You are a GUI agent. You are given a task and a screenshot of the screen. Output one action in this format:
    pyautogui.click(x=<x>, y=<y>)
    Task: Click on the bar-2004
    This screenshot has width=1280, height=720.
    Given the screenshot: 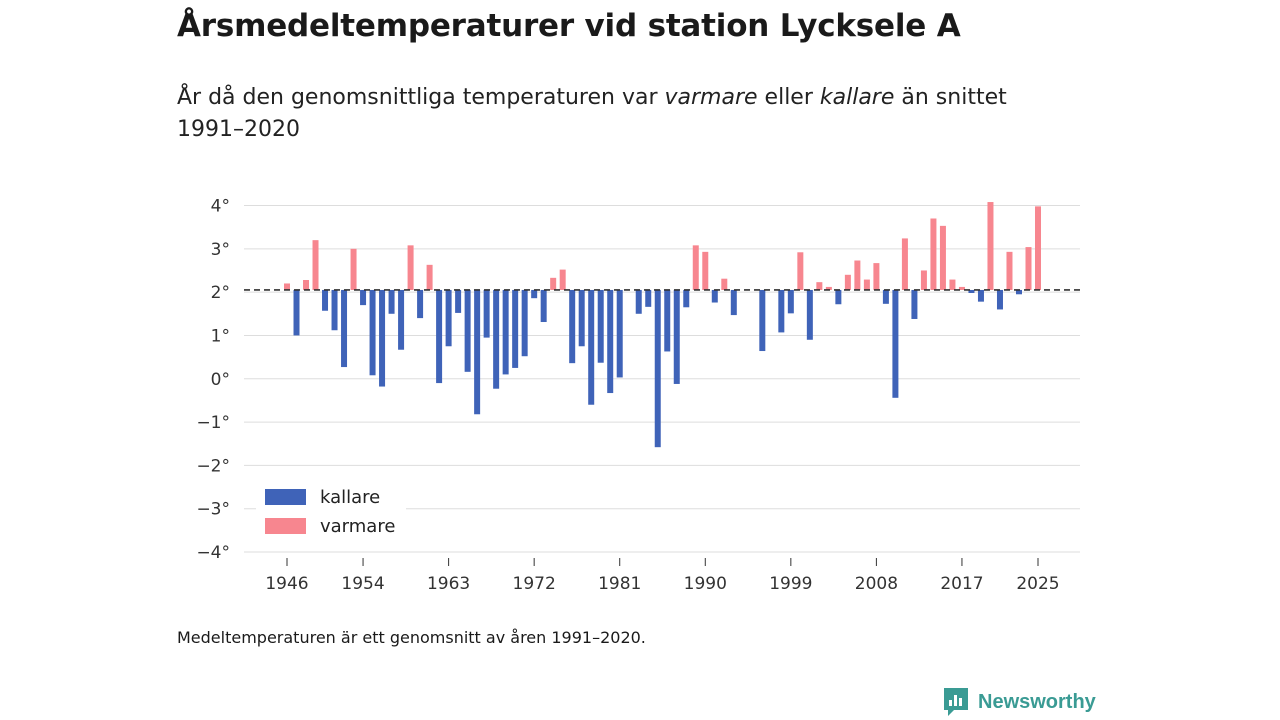 What is the action you would take?
    pyautogui.click(x=838, y=297)
    